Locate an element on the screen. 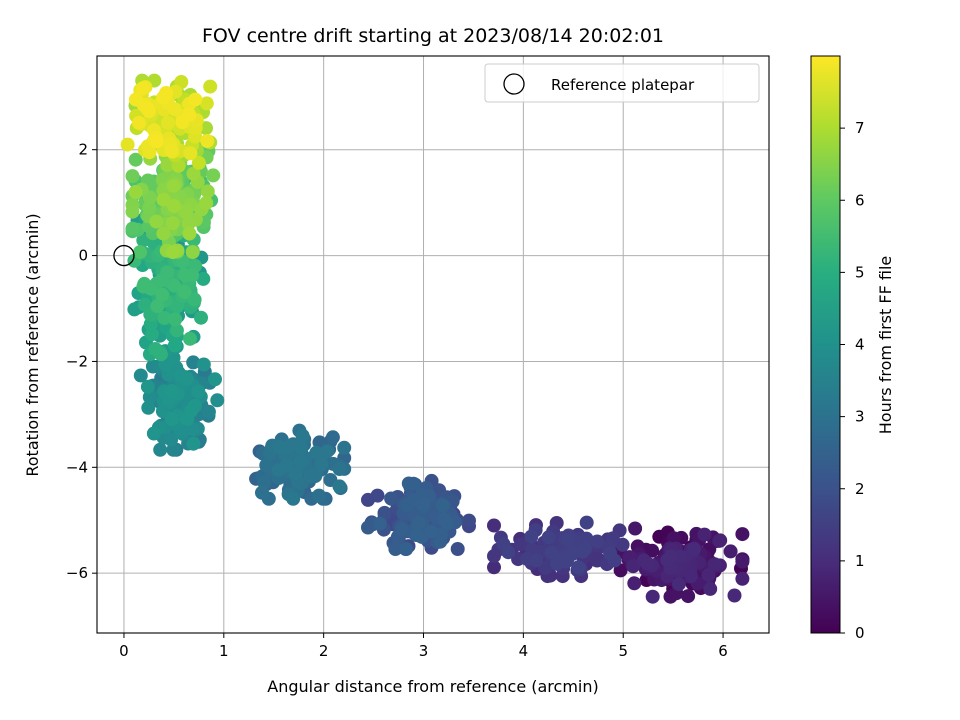 The height and width of the screenshot is (720, 960). legend: Reference platepar is located at coordinates (622, 83).